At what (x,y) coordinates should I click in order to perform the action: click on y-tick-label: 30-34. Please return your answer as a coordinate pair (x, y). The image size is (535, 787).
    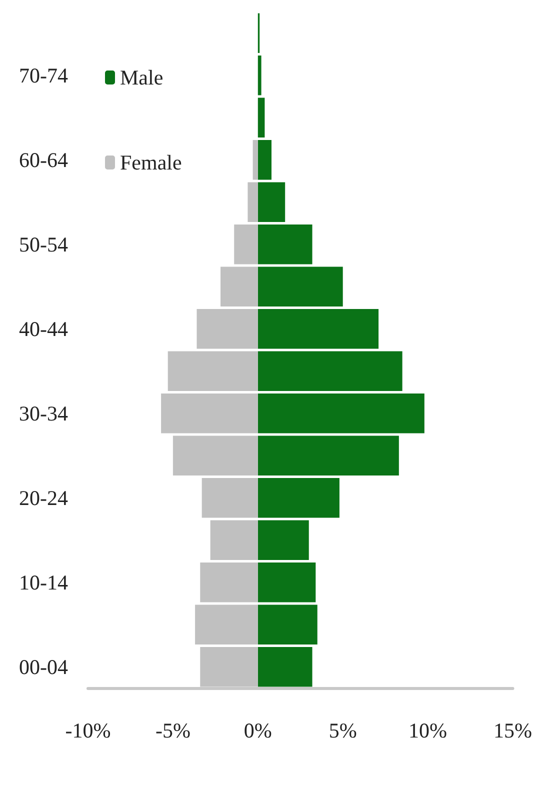
    Looking at the image, I should click on (43, 413).